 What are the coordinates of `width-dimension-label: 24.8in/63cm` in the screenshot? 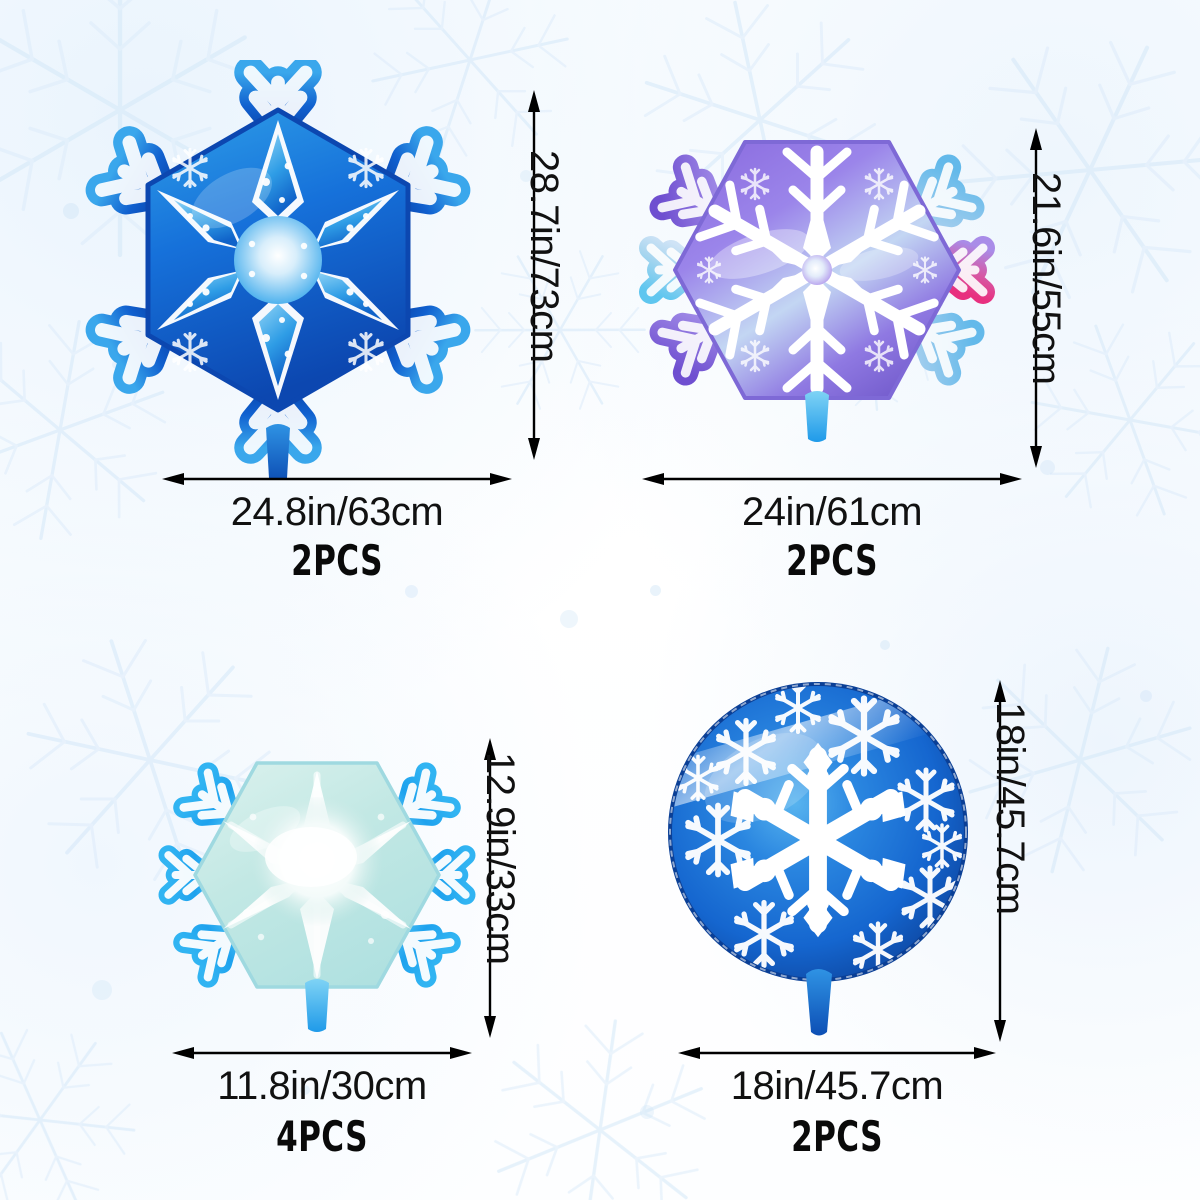 It's located at (337, 512).